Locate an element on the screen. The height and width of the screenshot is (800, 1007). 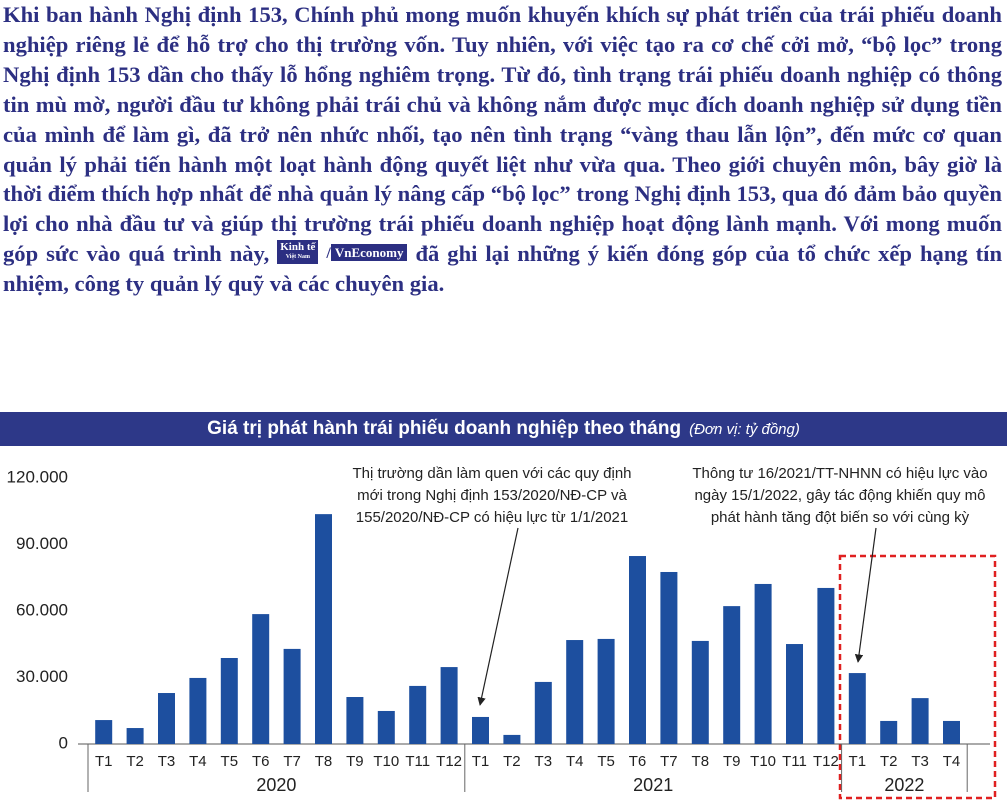
chart-subtitle: (Đơn vị: tỷ đồng) is located at coordinates (744, 429).